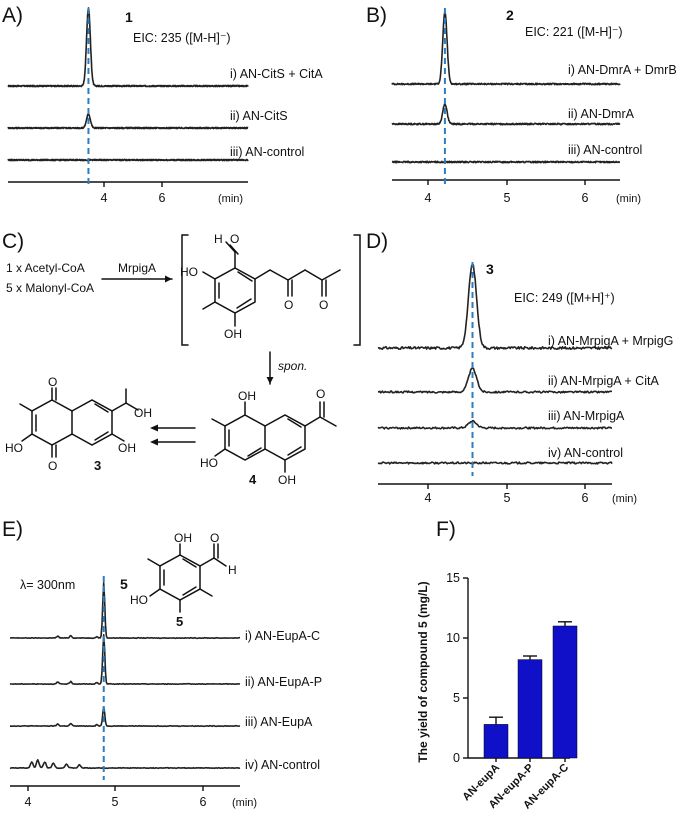  I want to click on compound-4-structure, so click(274, 437).